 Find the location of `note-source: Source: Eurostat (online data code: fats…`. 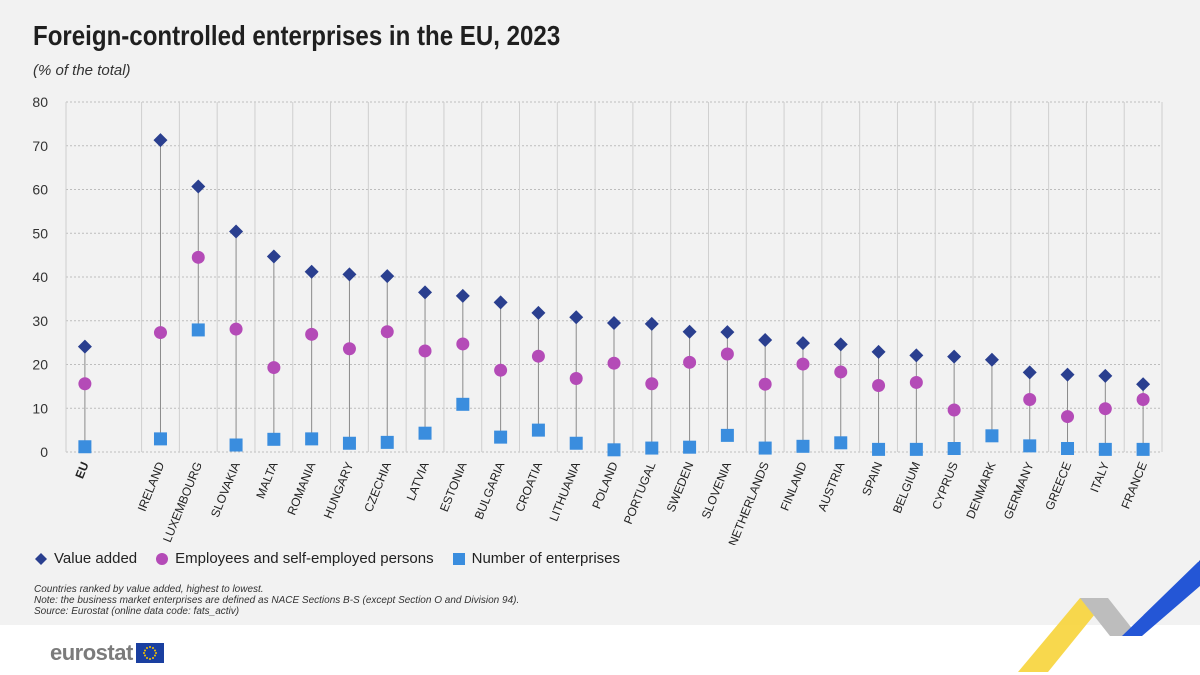

note-source: Source: Eurostat (online data code: fats… is located at coordinates (137, 611).